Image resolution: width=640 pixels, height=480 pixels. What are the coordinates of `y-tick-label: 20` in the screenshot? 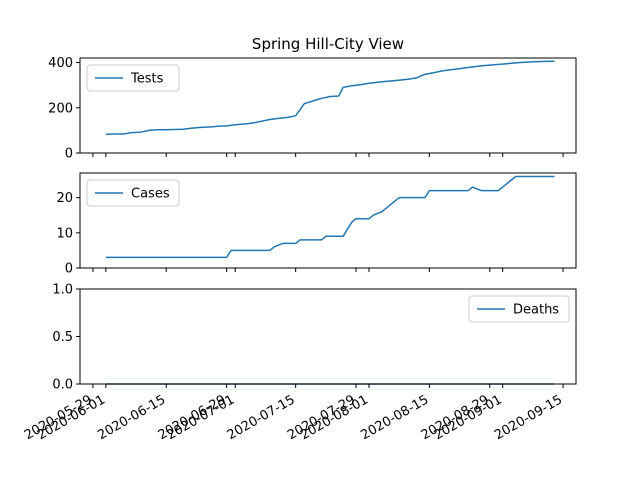 It's located at (64, 198).